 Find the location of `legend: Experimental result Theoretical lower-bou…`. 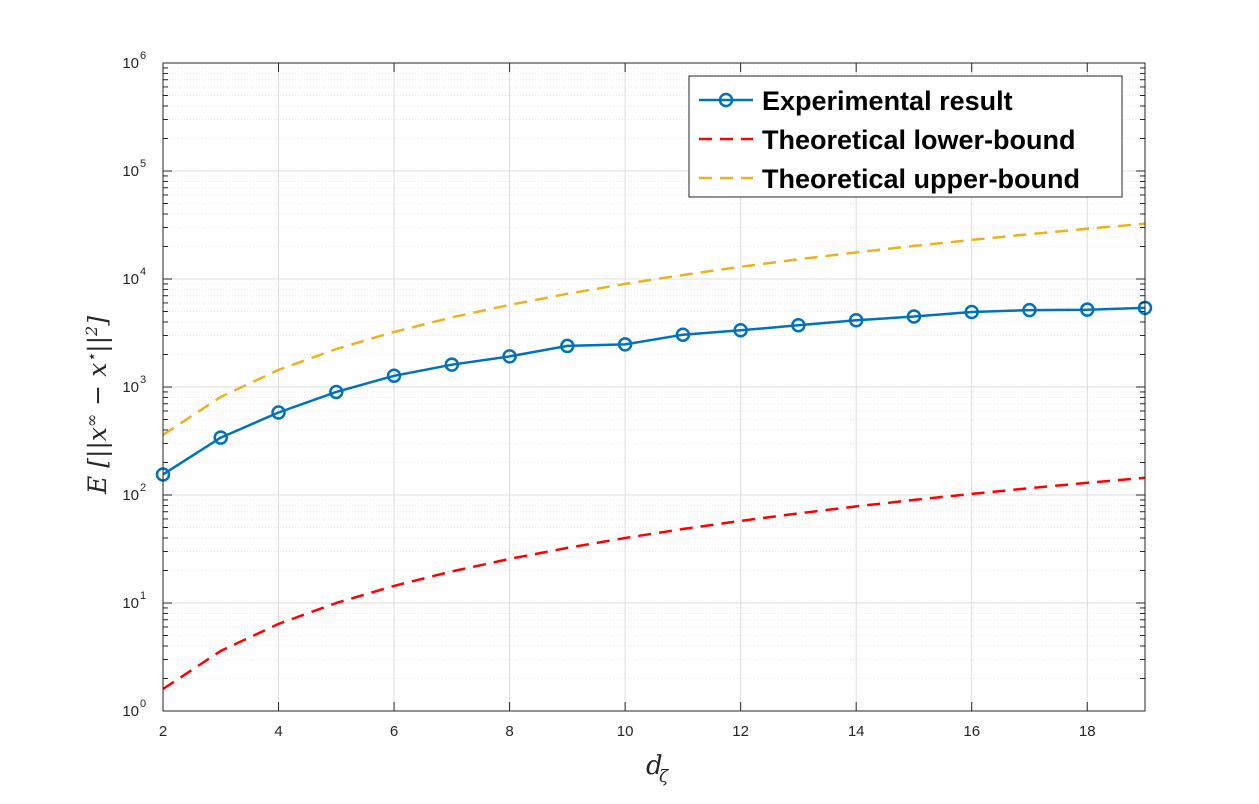

legend: Experimental result Theoretical lower-bou… is located at coordinates (905, 136).